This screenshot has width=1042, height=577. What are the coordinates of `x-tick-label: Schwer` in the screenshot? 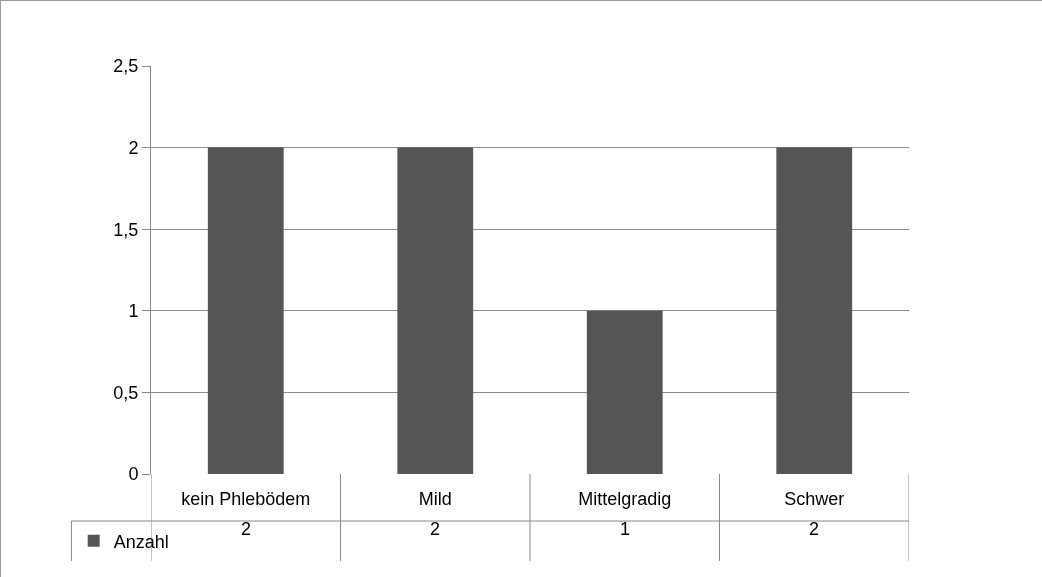 It's located at (814, 499).